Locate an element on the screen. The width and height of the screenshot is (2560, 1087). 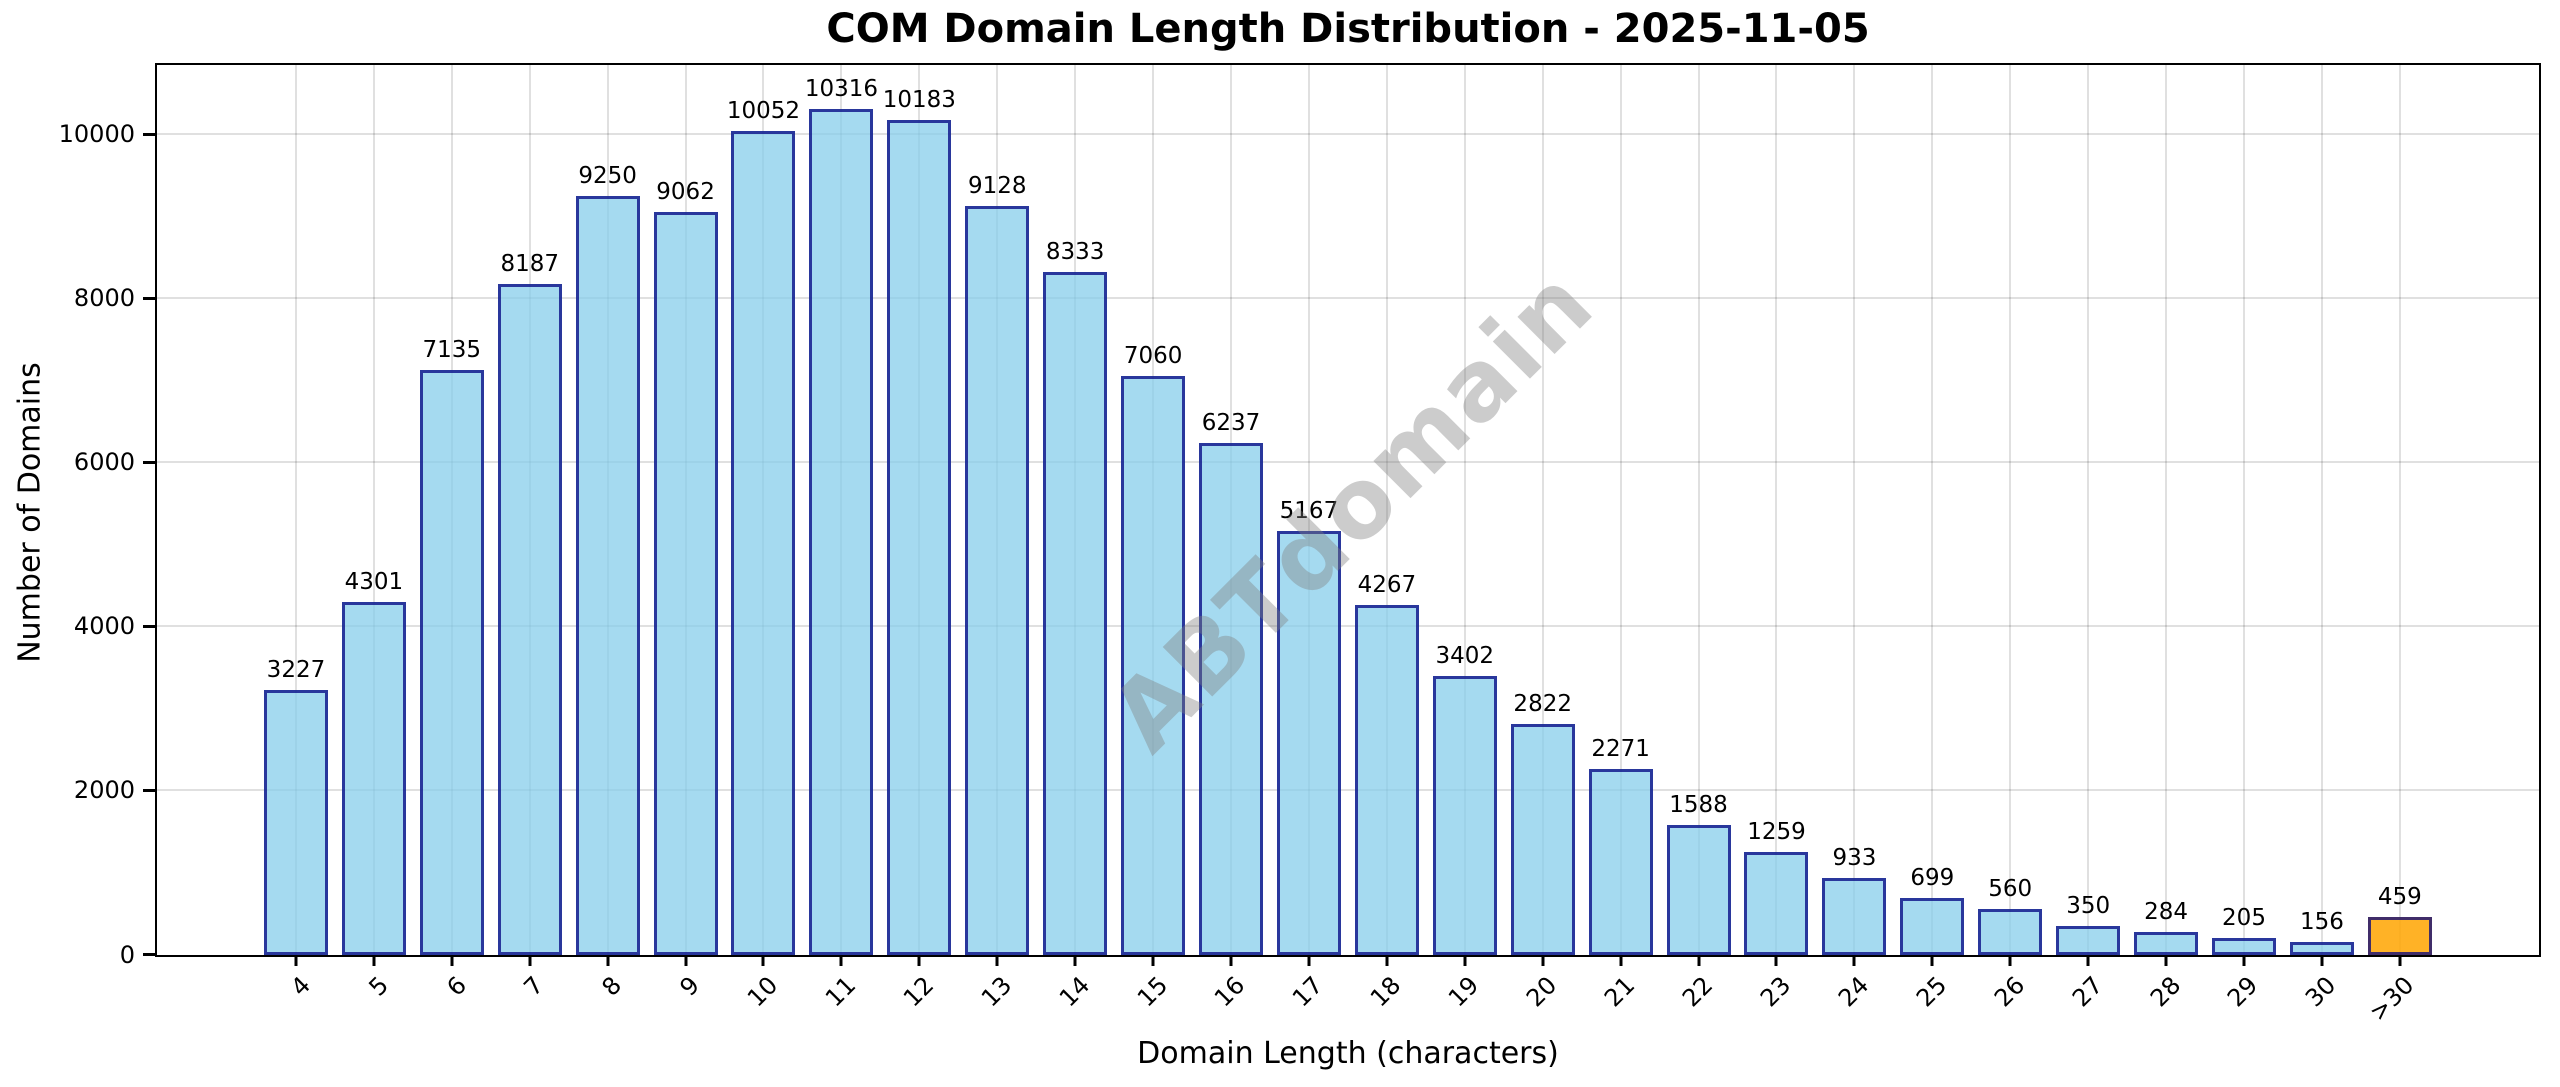
bar-slot-20: 2822 20 is located at coordinates (1543, 538).